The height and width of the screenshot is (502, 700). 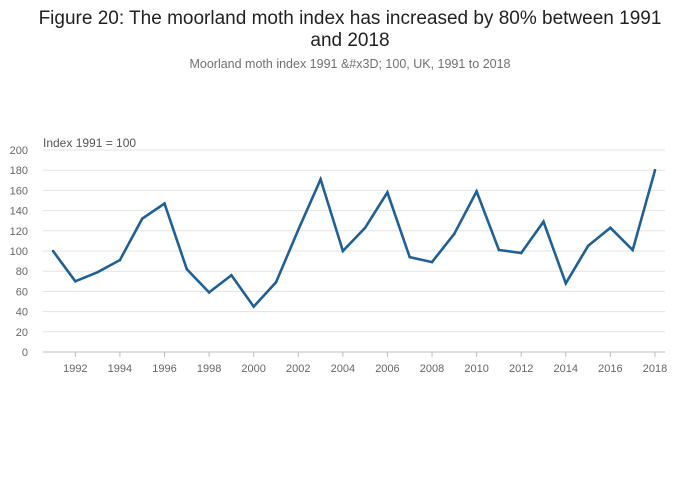 I want to click on chart-title-line-2: and 2018, so click(x=350, y=40).